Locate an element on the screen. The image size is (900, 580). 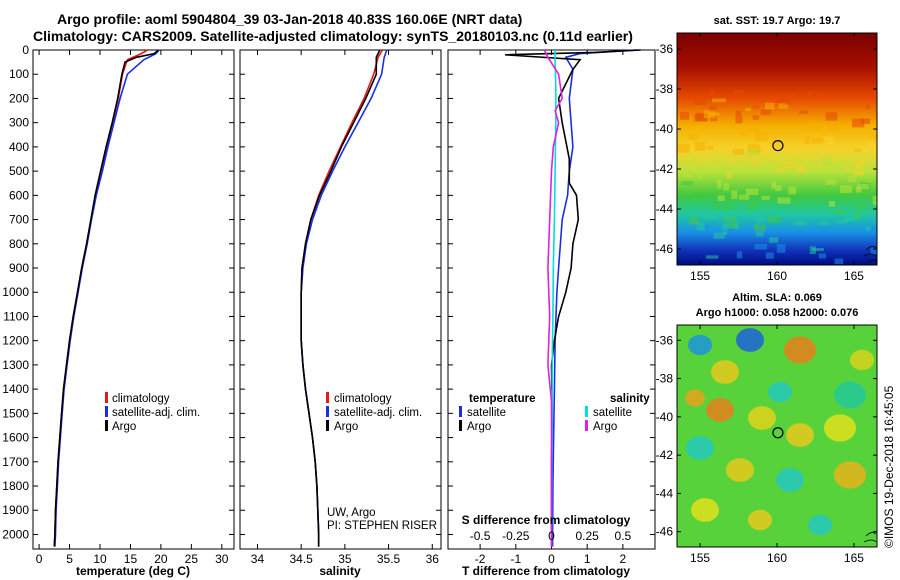
lat-tick-label: -44 is located at coordinates (665, 209).